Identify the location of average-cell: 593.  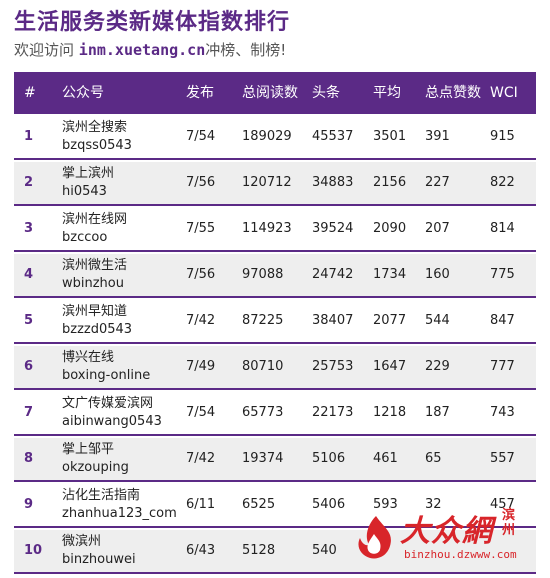
(385, 504).